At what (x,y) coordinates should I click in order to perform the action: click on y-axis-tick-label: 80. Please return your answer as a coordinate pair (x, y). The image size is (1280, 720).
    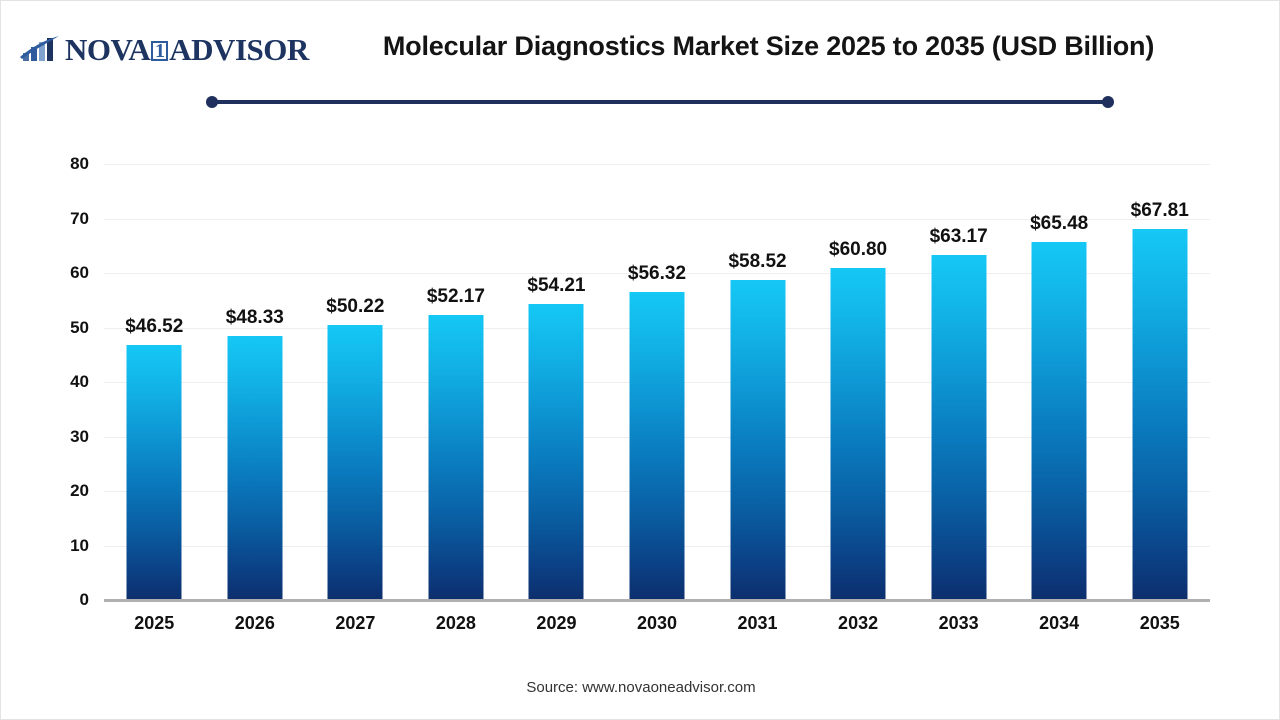
    Looking at the image, I should click on (79, 163).